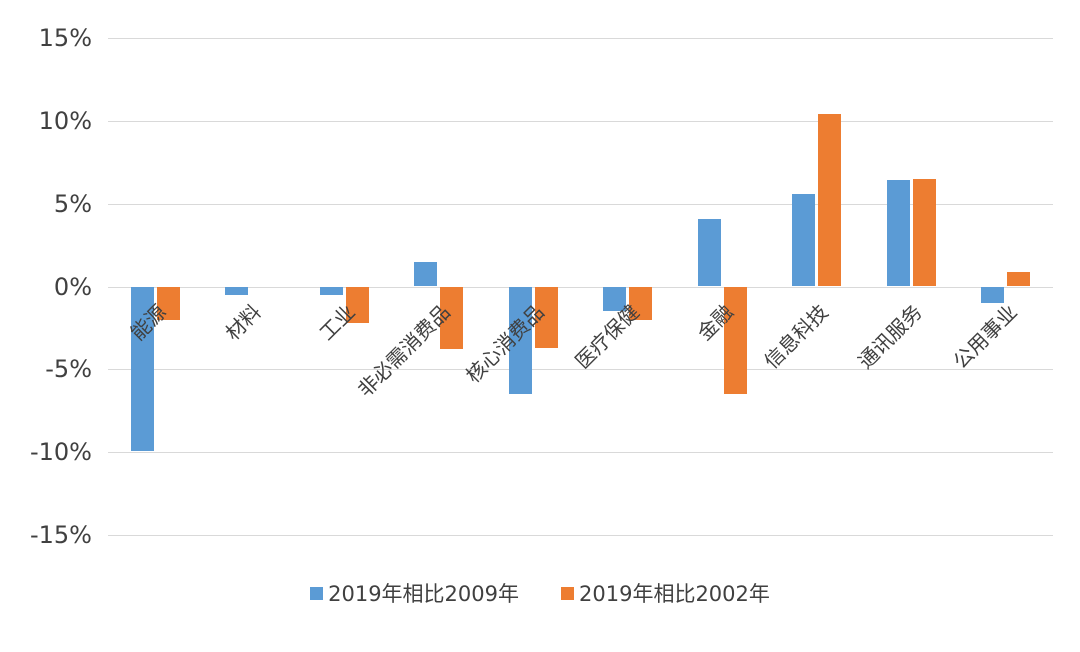 The height and width of the screenshot is (652, 1080). Describe the element at coordinates (65, 38) in the screenshot. I see `y-tick-label: 15%` at that location.